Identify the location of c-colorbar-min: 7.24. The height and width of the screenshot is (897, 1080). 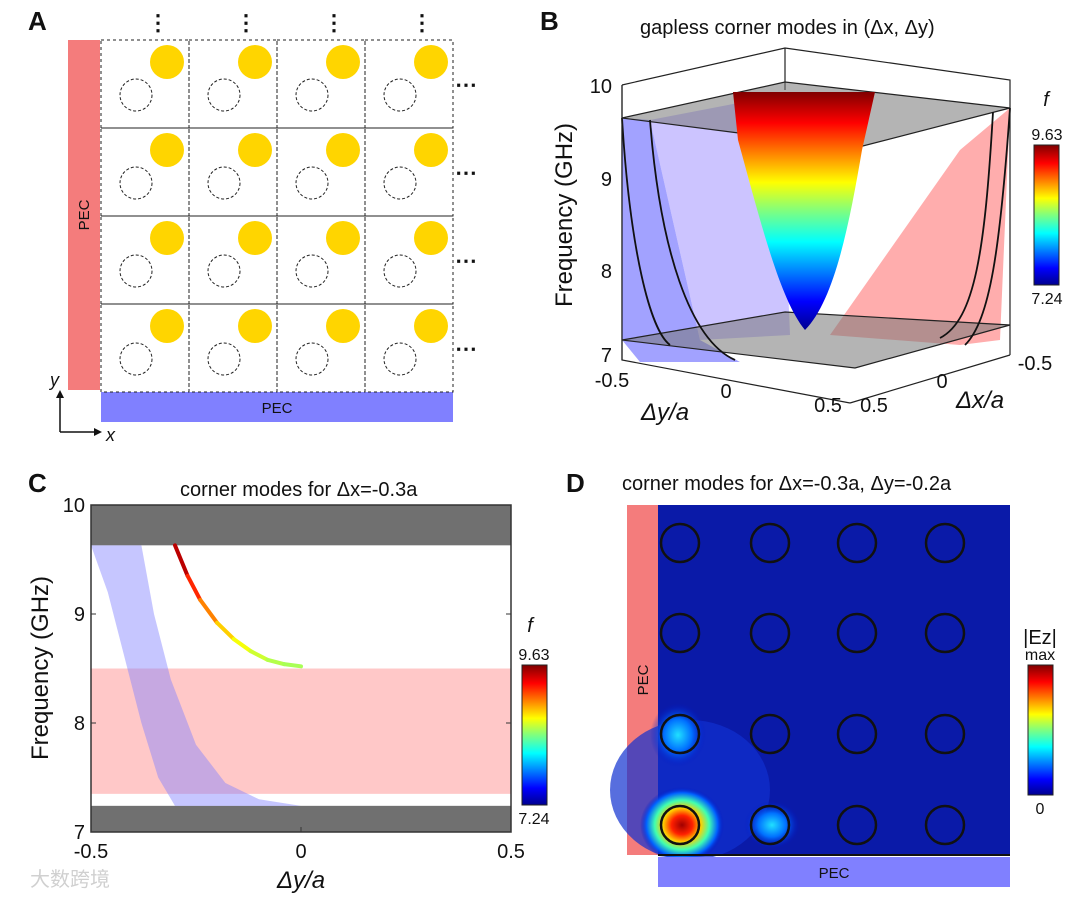
(533, 819).